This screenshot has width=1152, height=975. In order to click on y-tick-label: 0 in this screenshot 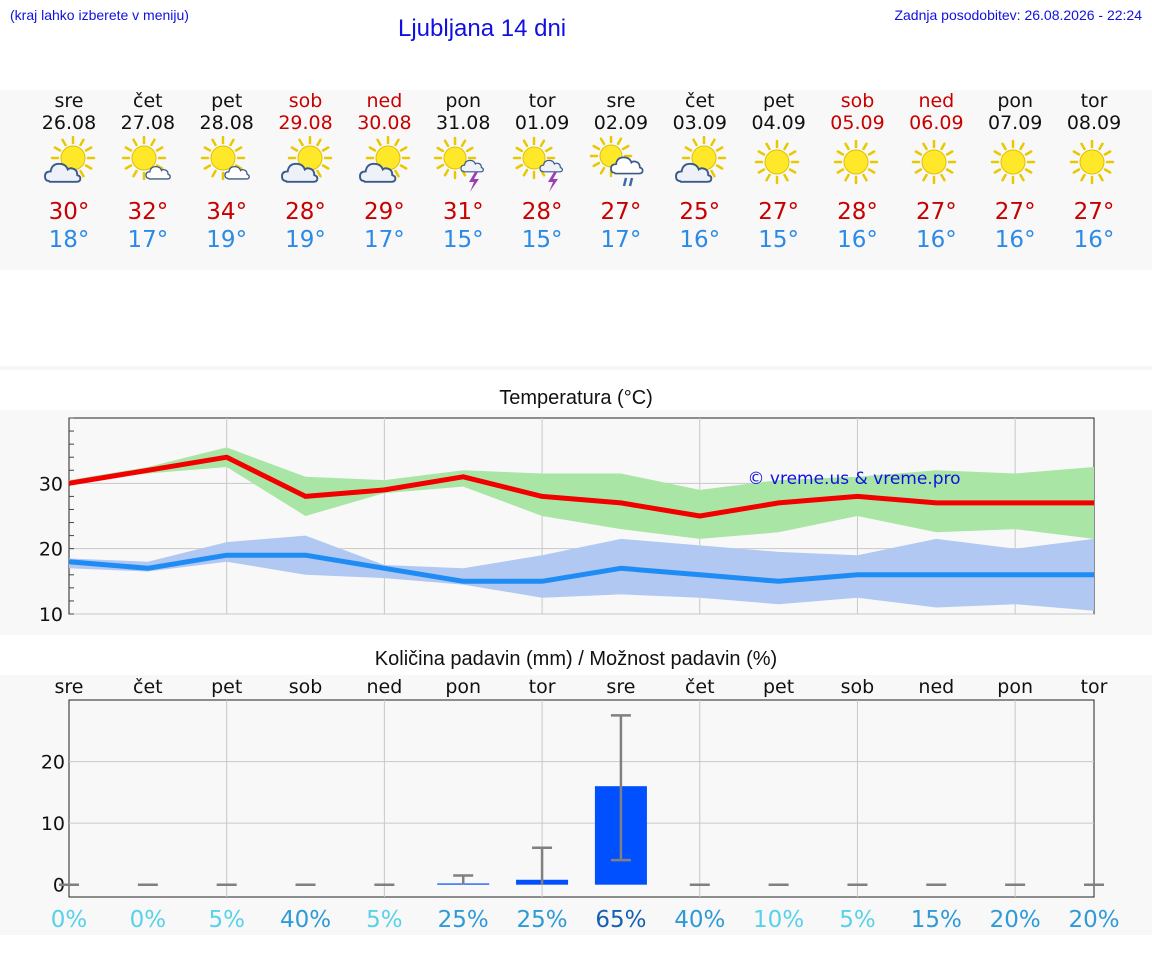, I will do `click(59, 886)`.